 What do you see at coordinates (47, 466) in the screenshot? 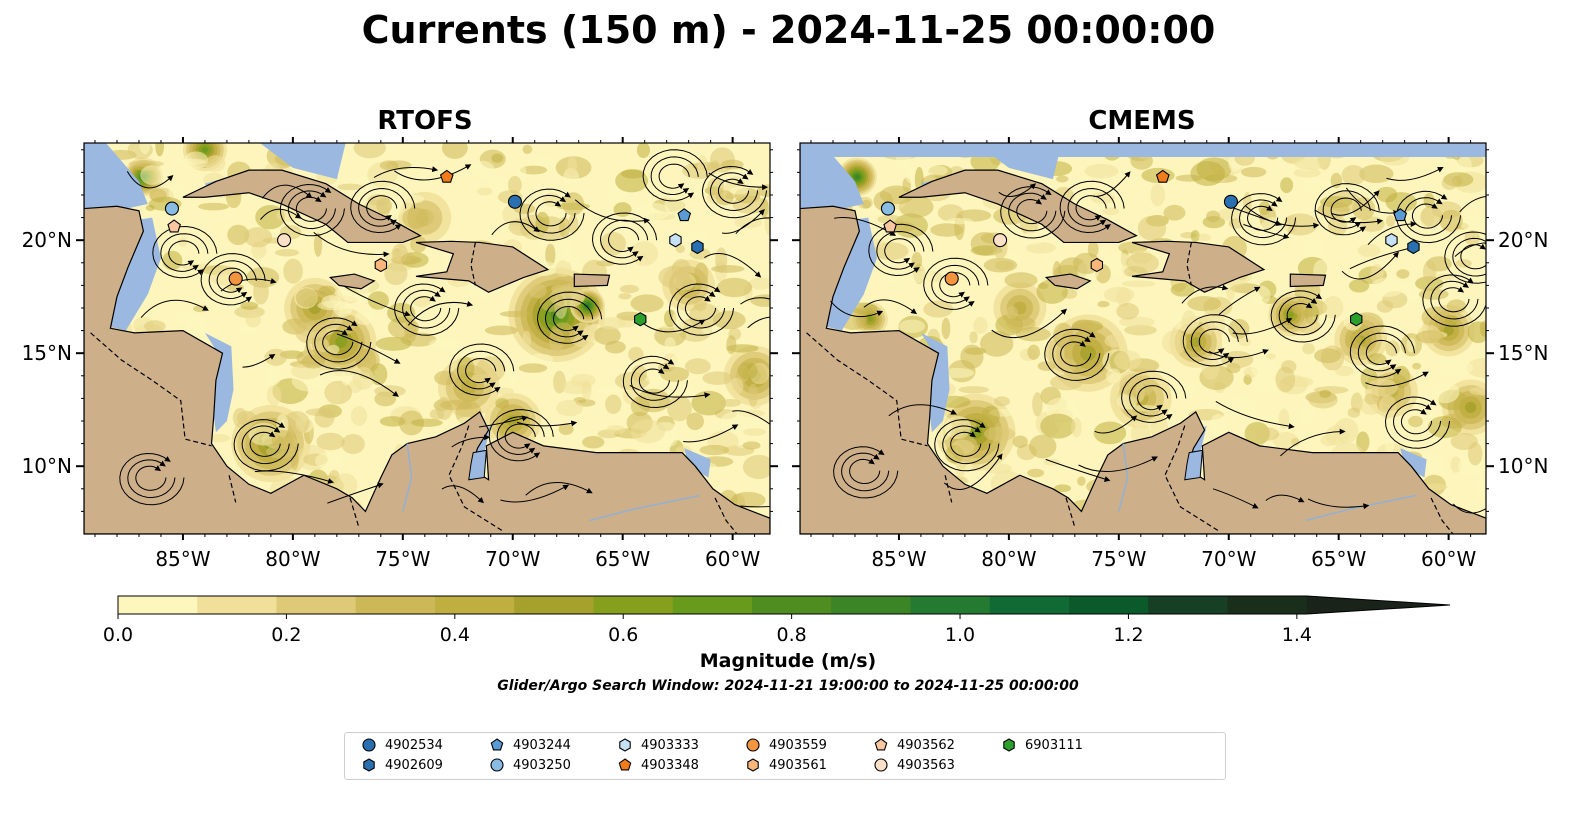
I see `y-tick-label: 10°N` at bounding box center [47, 466].